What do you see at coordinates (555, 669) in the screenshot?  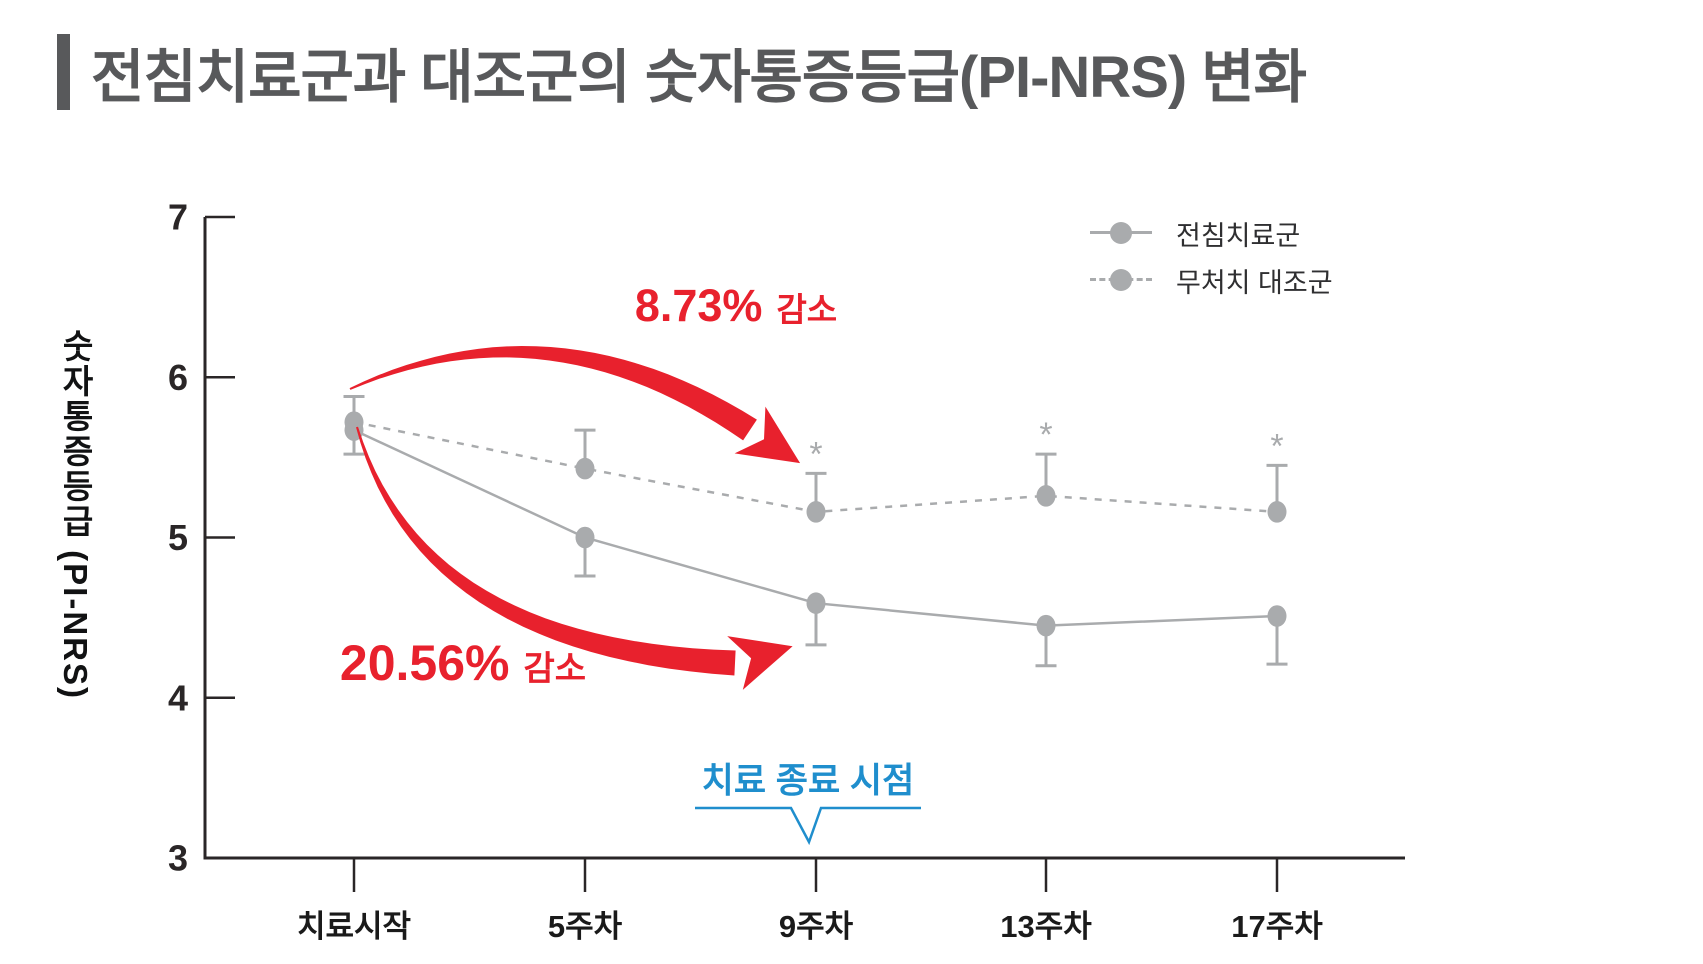 I see `treatment-reduction-suffix: 감소` at bounding box center [555, 669].